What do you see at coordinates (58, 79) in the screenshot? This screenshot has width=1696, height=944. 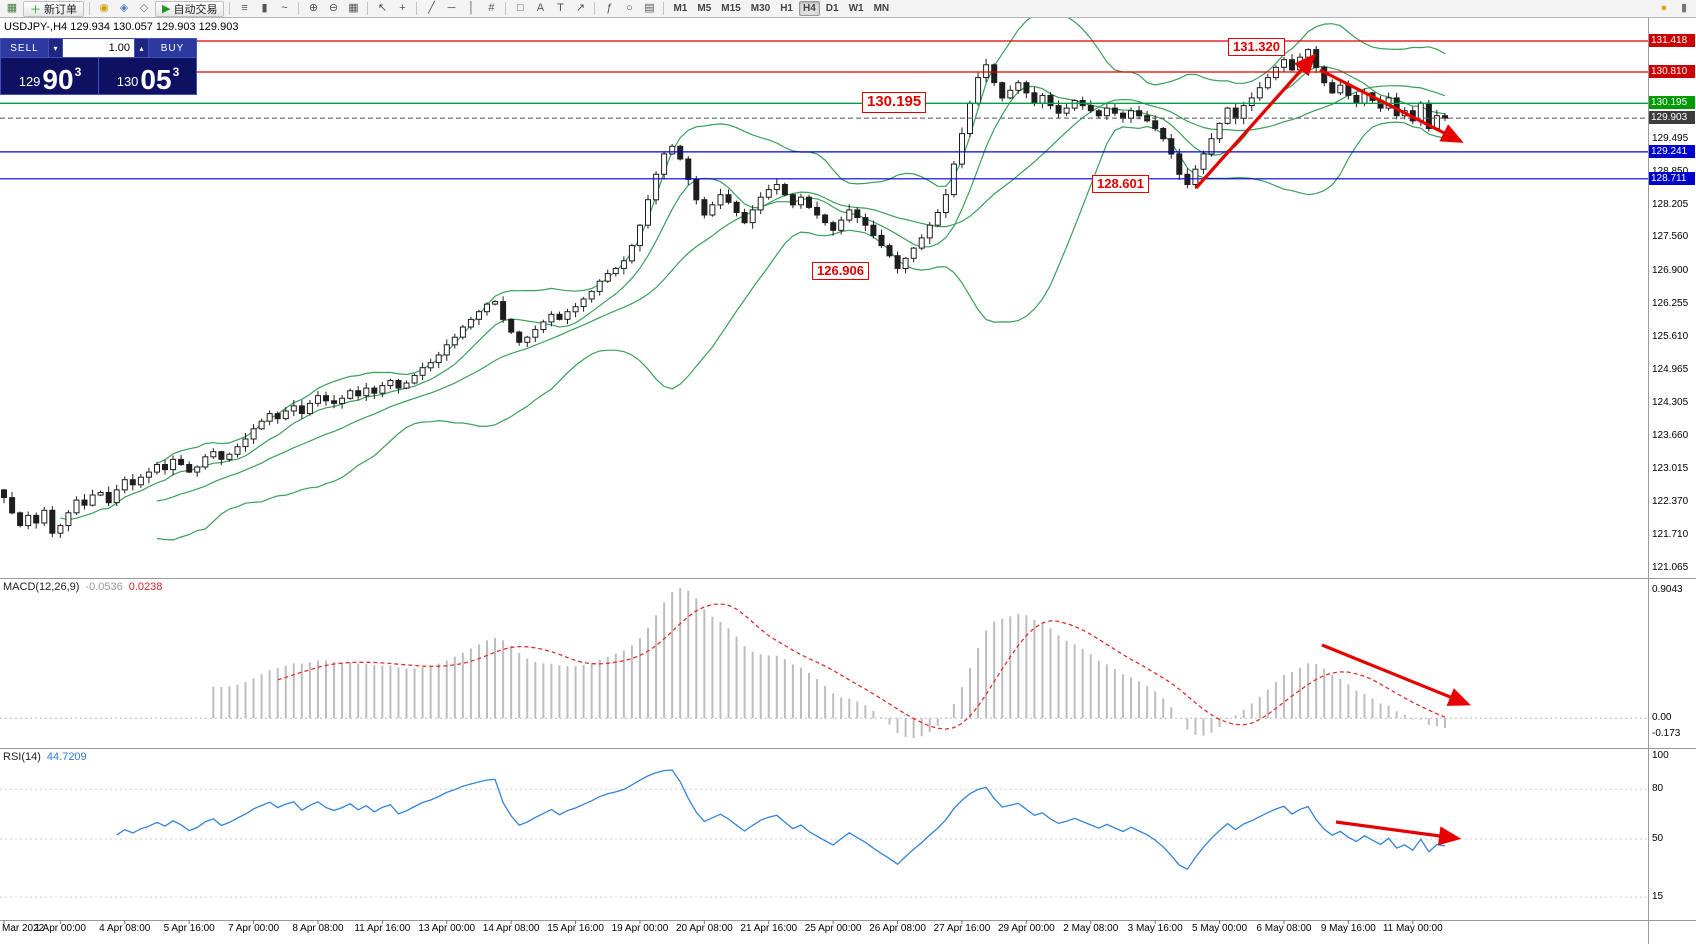 I see `sell-price-big: 90` at bounding box center [58, 79].